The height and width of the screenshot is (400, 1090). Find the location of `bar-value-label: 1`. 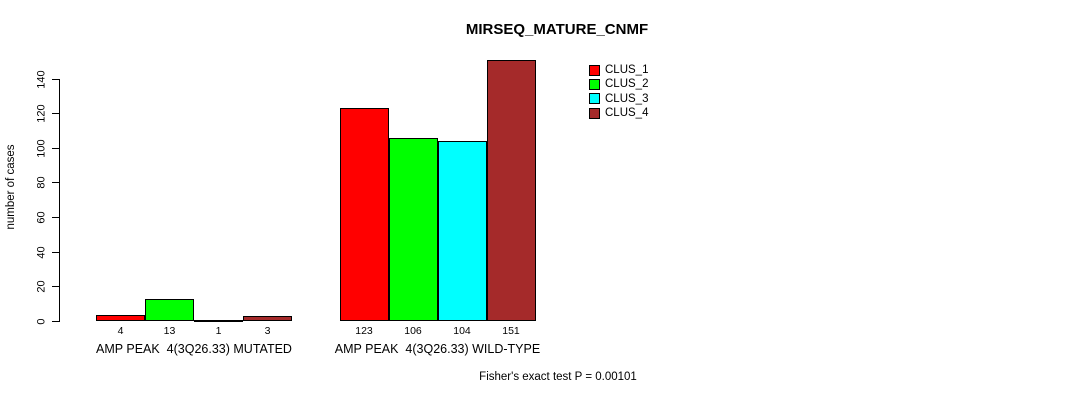

bar-value-label: 1 is located at coordinates (218, 331).